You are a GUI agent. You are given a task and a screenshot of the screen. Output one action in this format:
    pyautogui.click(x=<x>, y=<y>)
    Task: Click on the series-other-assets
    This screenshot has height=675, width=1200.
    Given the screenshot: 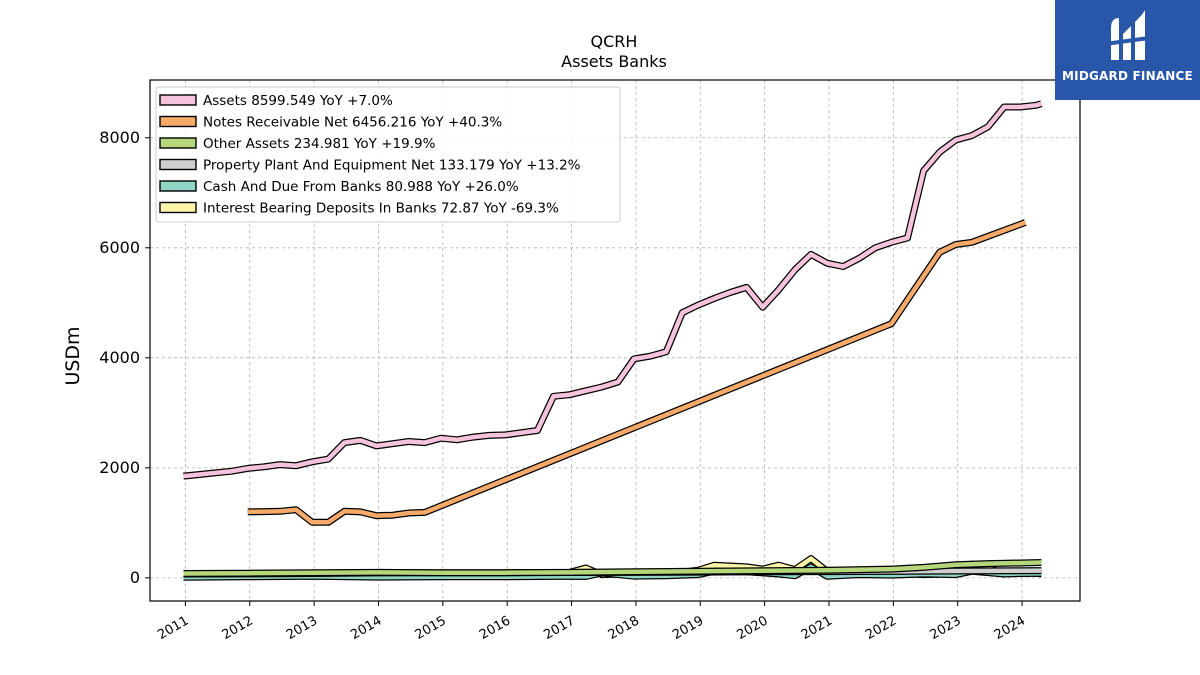 What is the action you would take?
    pyautogui.click(x=612, y=568)
    